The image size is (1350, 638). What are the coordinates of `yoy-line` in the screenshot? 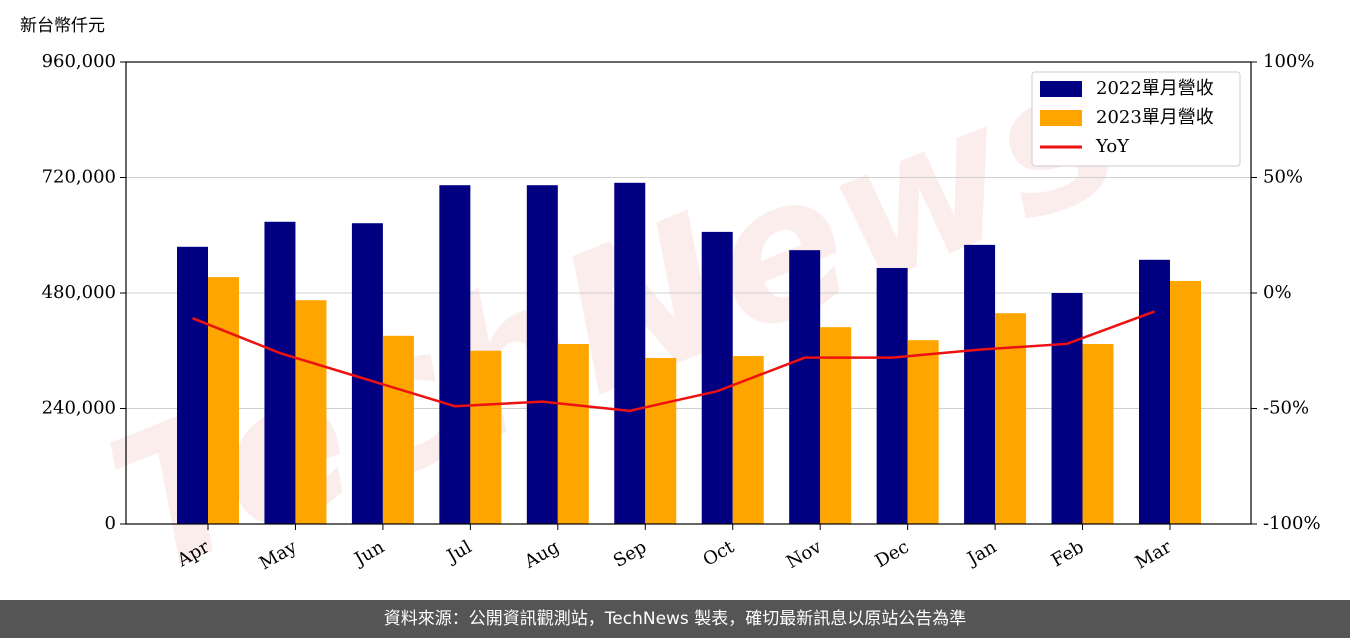 It's located at (673, 361).